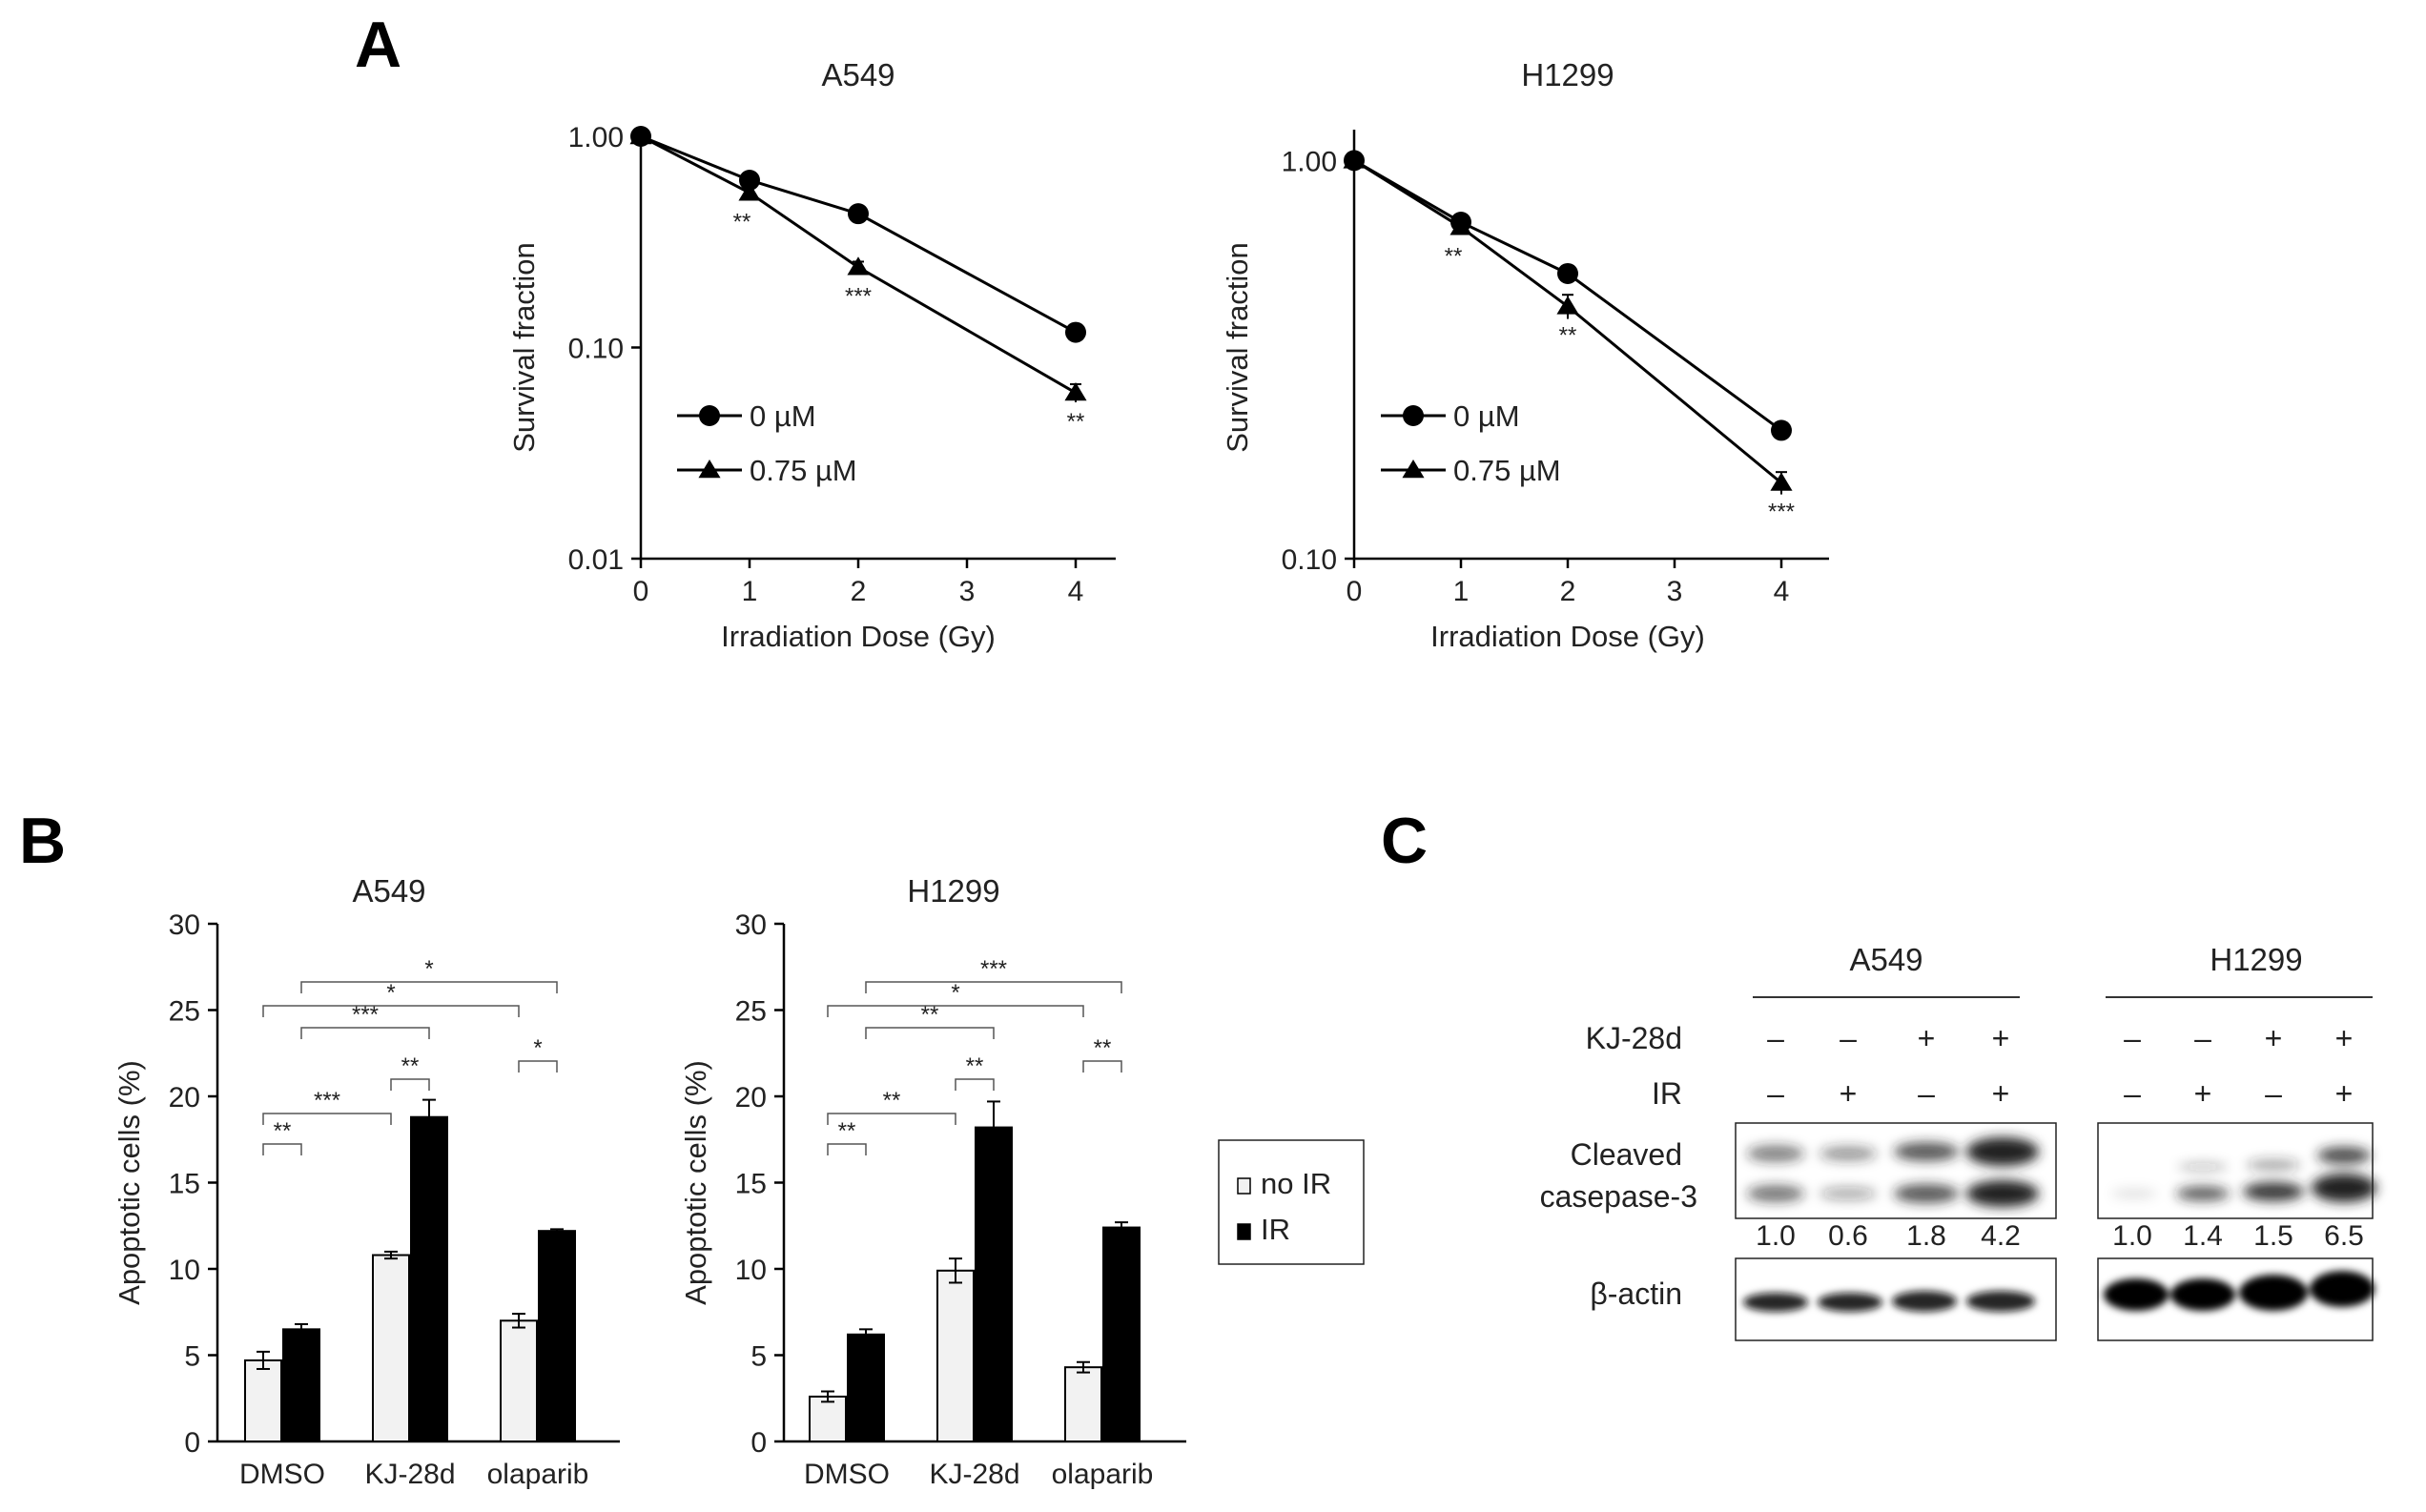 The image size is (2426, 1512). I want to click on blot-a549-actin, so click(1896, 1299).